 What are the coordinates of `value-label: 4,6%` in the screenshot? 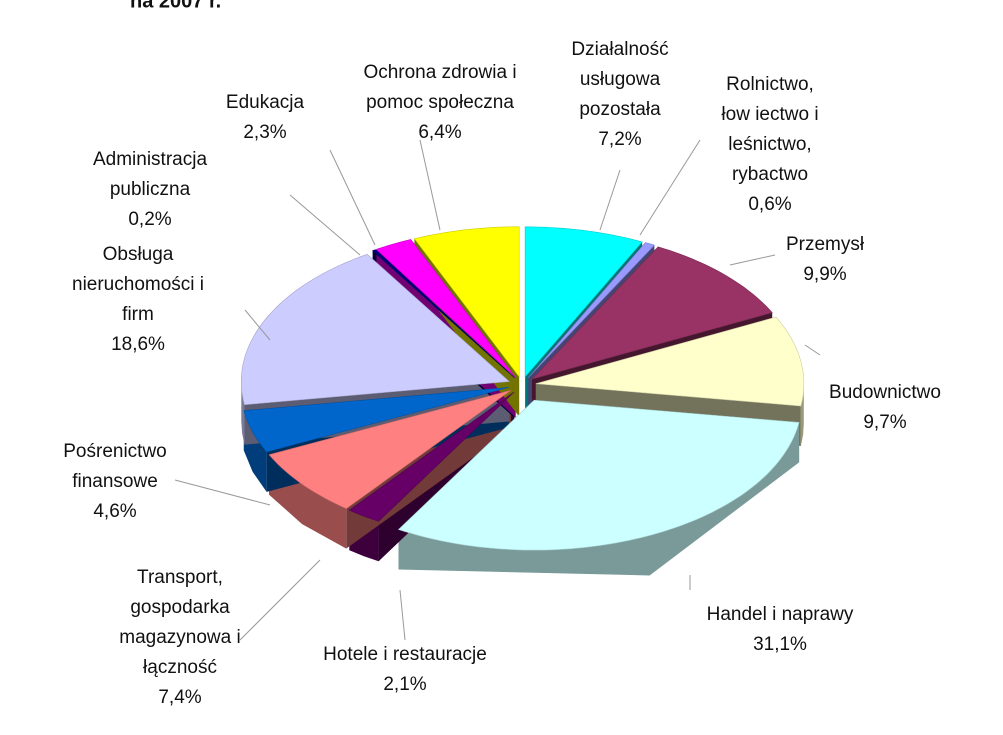 It's located at (114, 511).